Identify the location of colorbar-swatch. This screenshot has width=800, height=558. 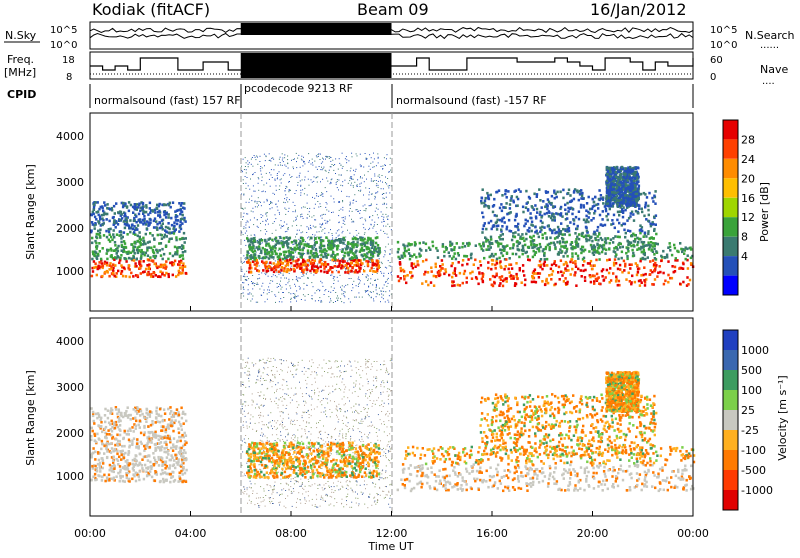
(730, 265).